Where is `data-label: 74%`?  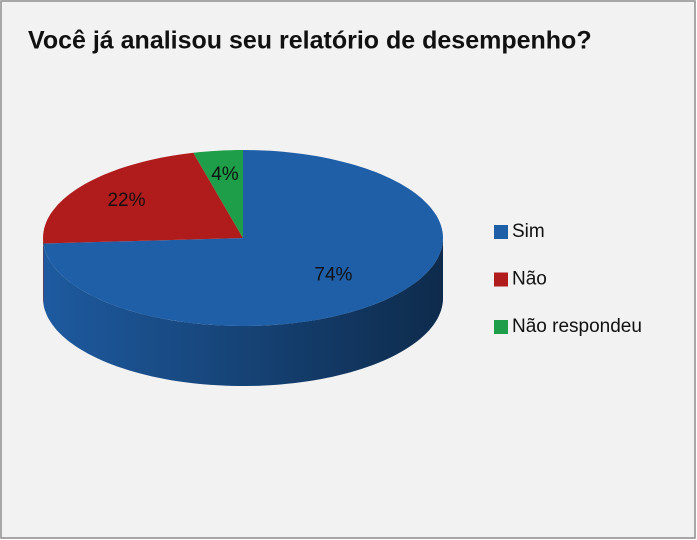
data-label: 74% is located at coordinates (333, 274).